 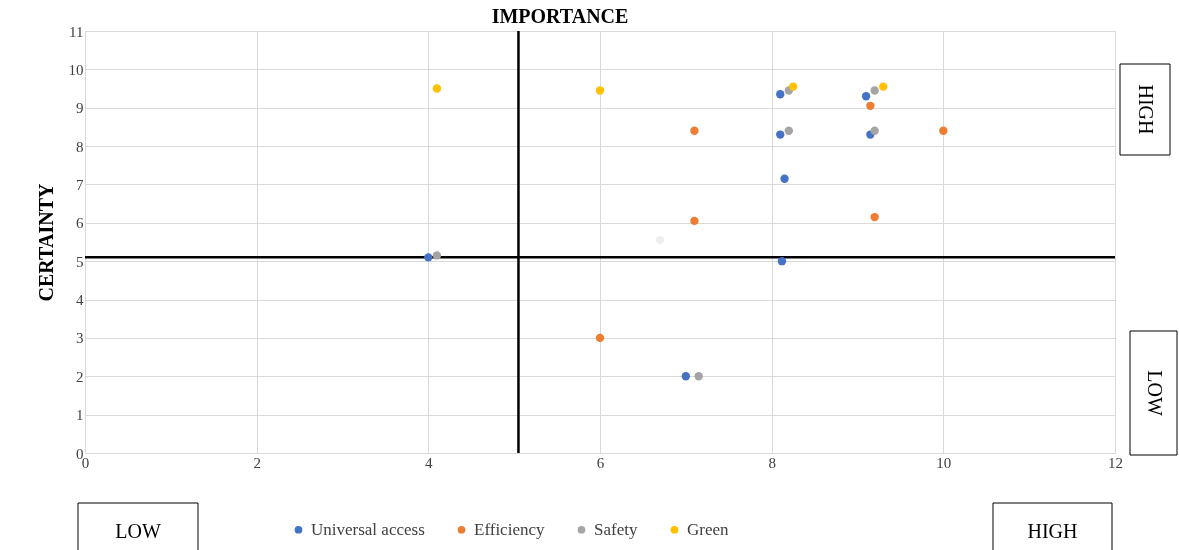 What do you see at coordinates (76, 31) in the screenshot?
I see `y-tick-label: 11` at bounding box center [76, 31].